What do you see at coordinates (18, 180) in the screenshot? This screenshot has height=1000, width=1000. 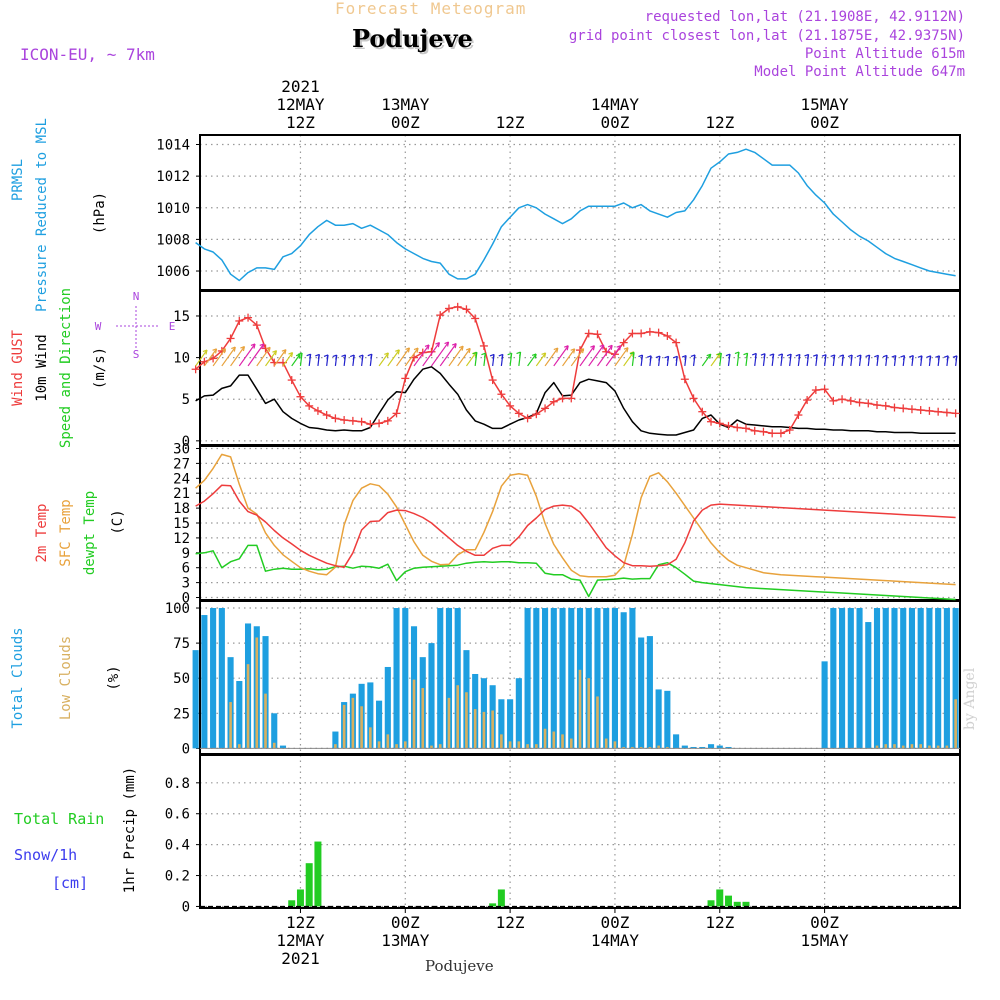 I see `label-prmsl: PRMSL` at bounding box center [18, 180].